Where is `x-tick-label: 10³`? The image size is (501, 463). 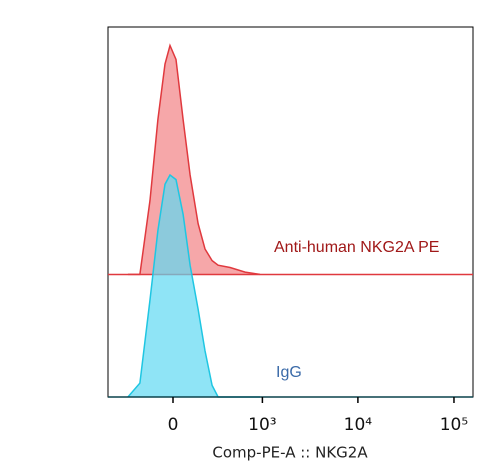 x-tick-label: 10³ is located at coordinates (262, 425).